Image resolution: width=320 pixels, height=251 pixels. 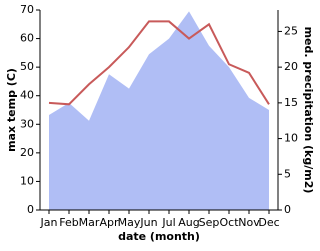 I want to click on y-tick-label: 70, so click(x=27, y=9).